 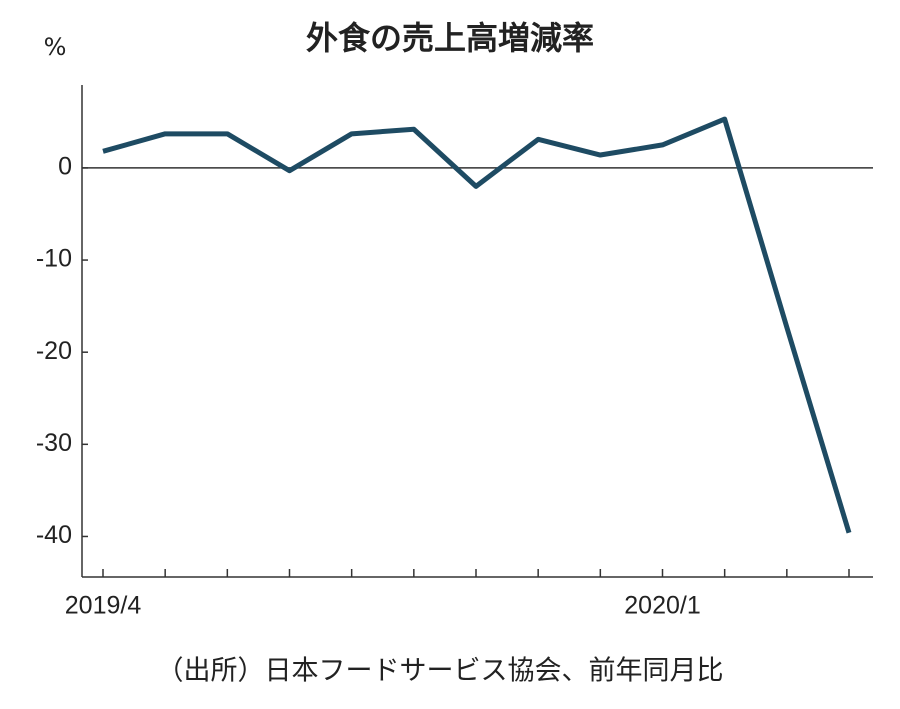 I want to click on source-note: （出所）日本フードサービス協会、前年同月比, so click(x=440, y=671).